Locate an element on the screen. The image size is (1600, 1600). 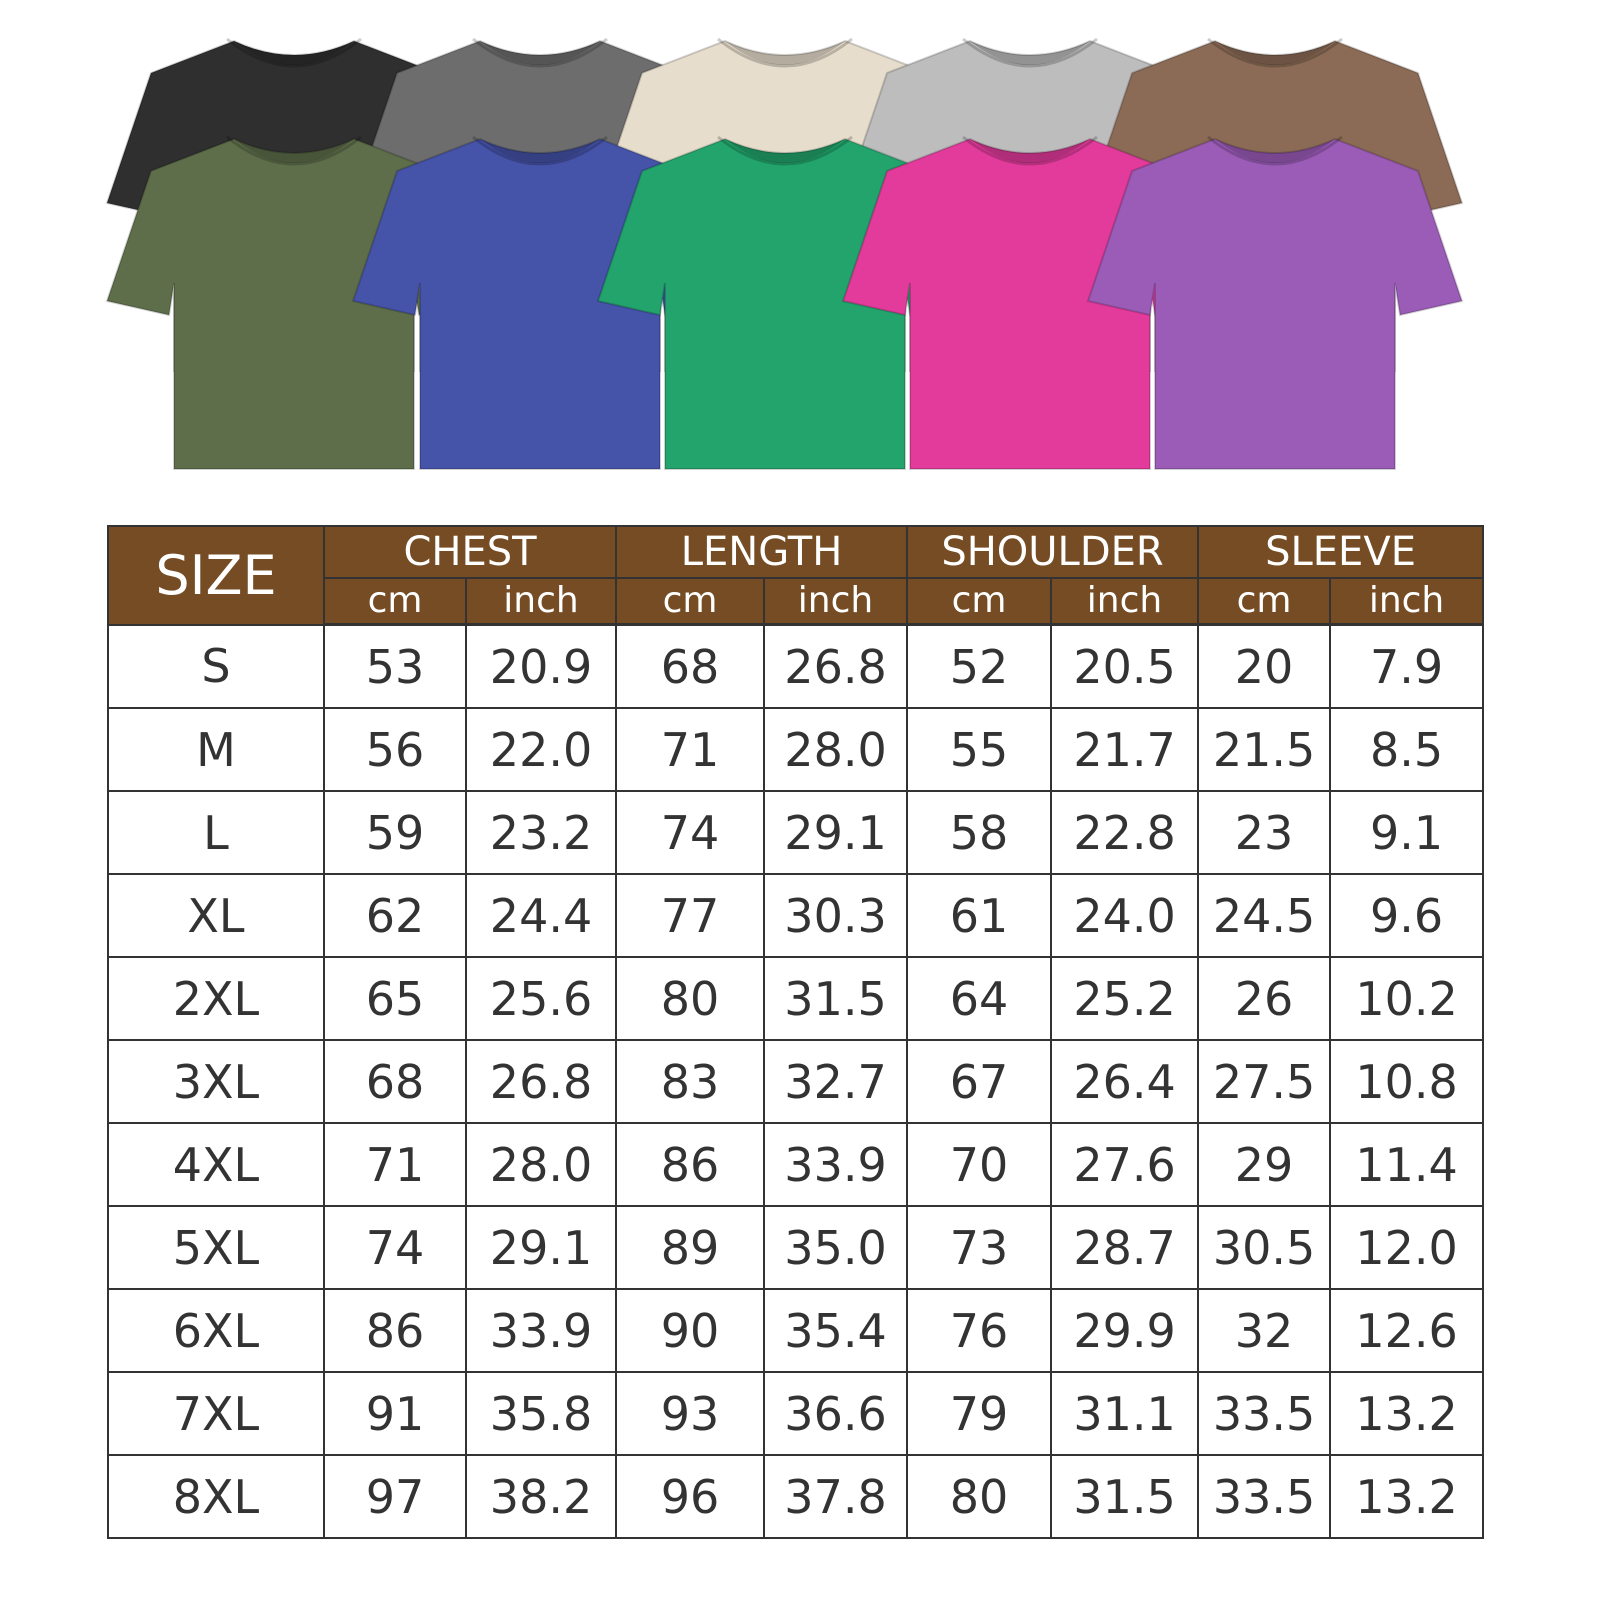
header-shoulder: SHOULDER is located at coordinates (1053, 552).